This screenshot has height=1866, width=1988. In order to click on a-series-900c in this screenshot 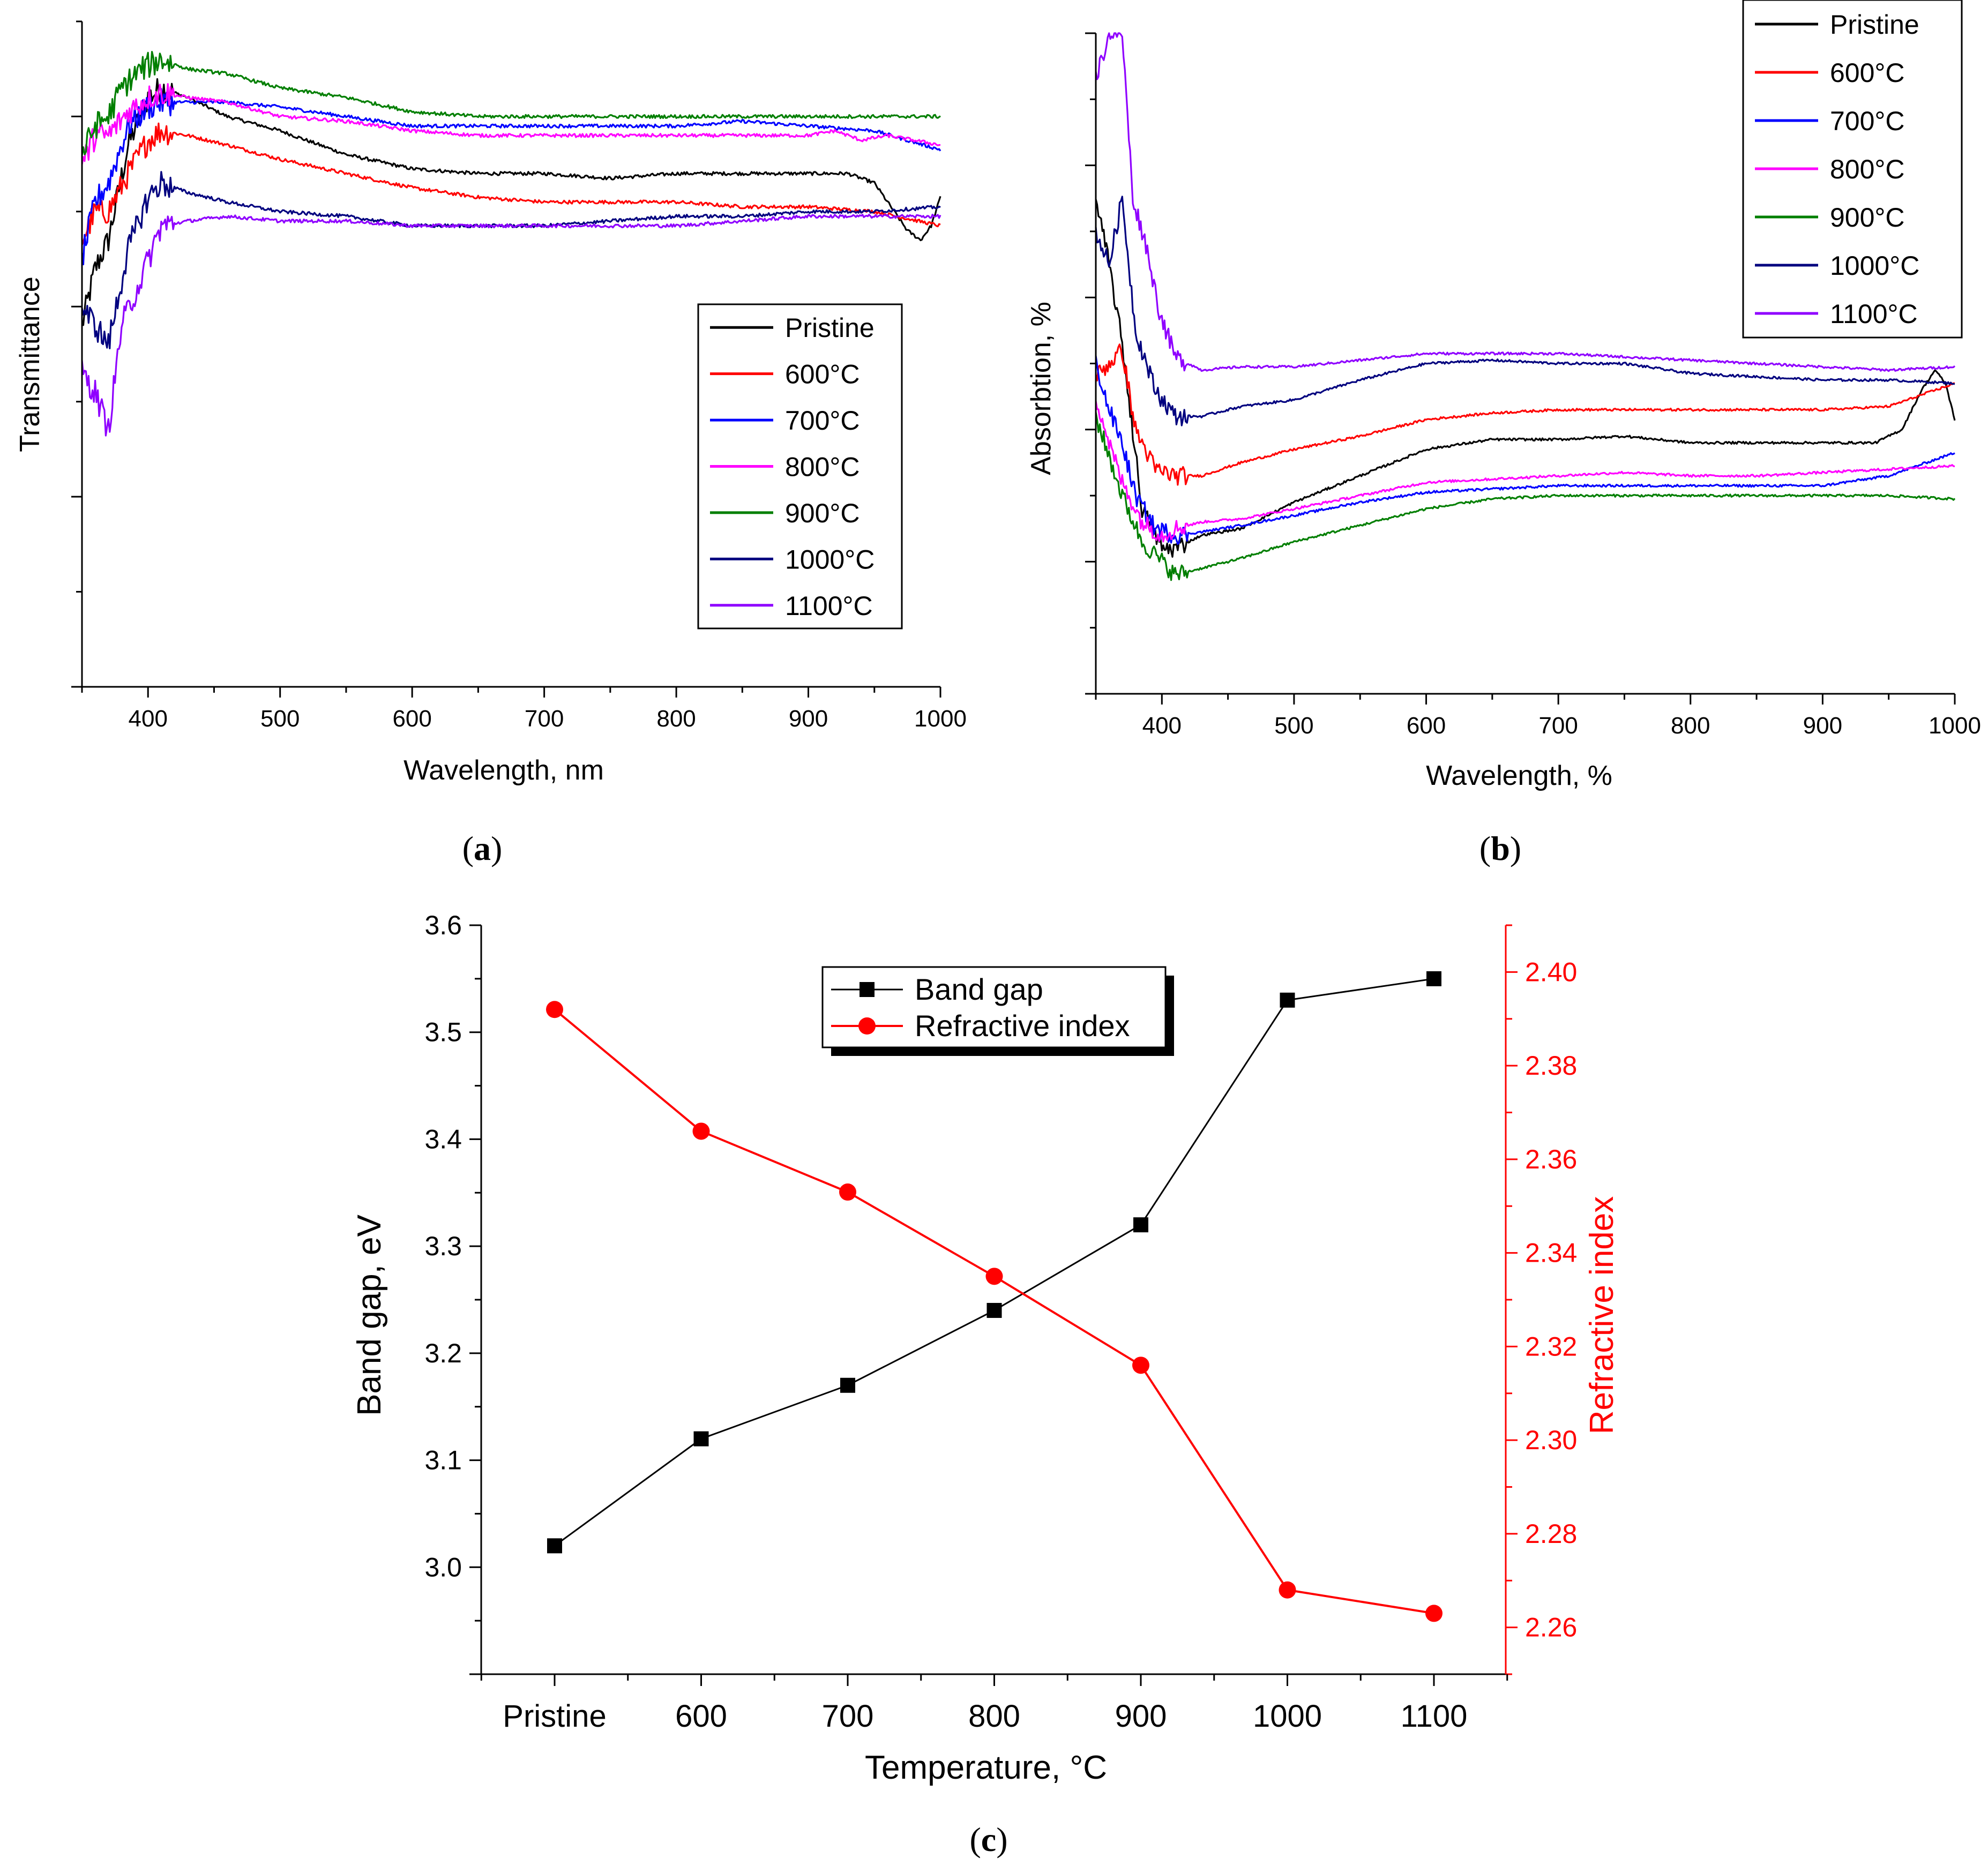, I will do `click(511, 103)`.